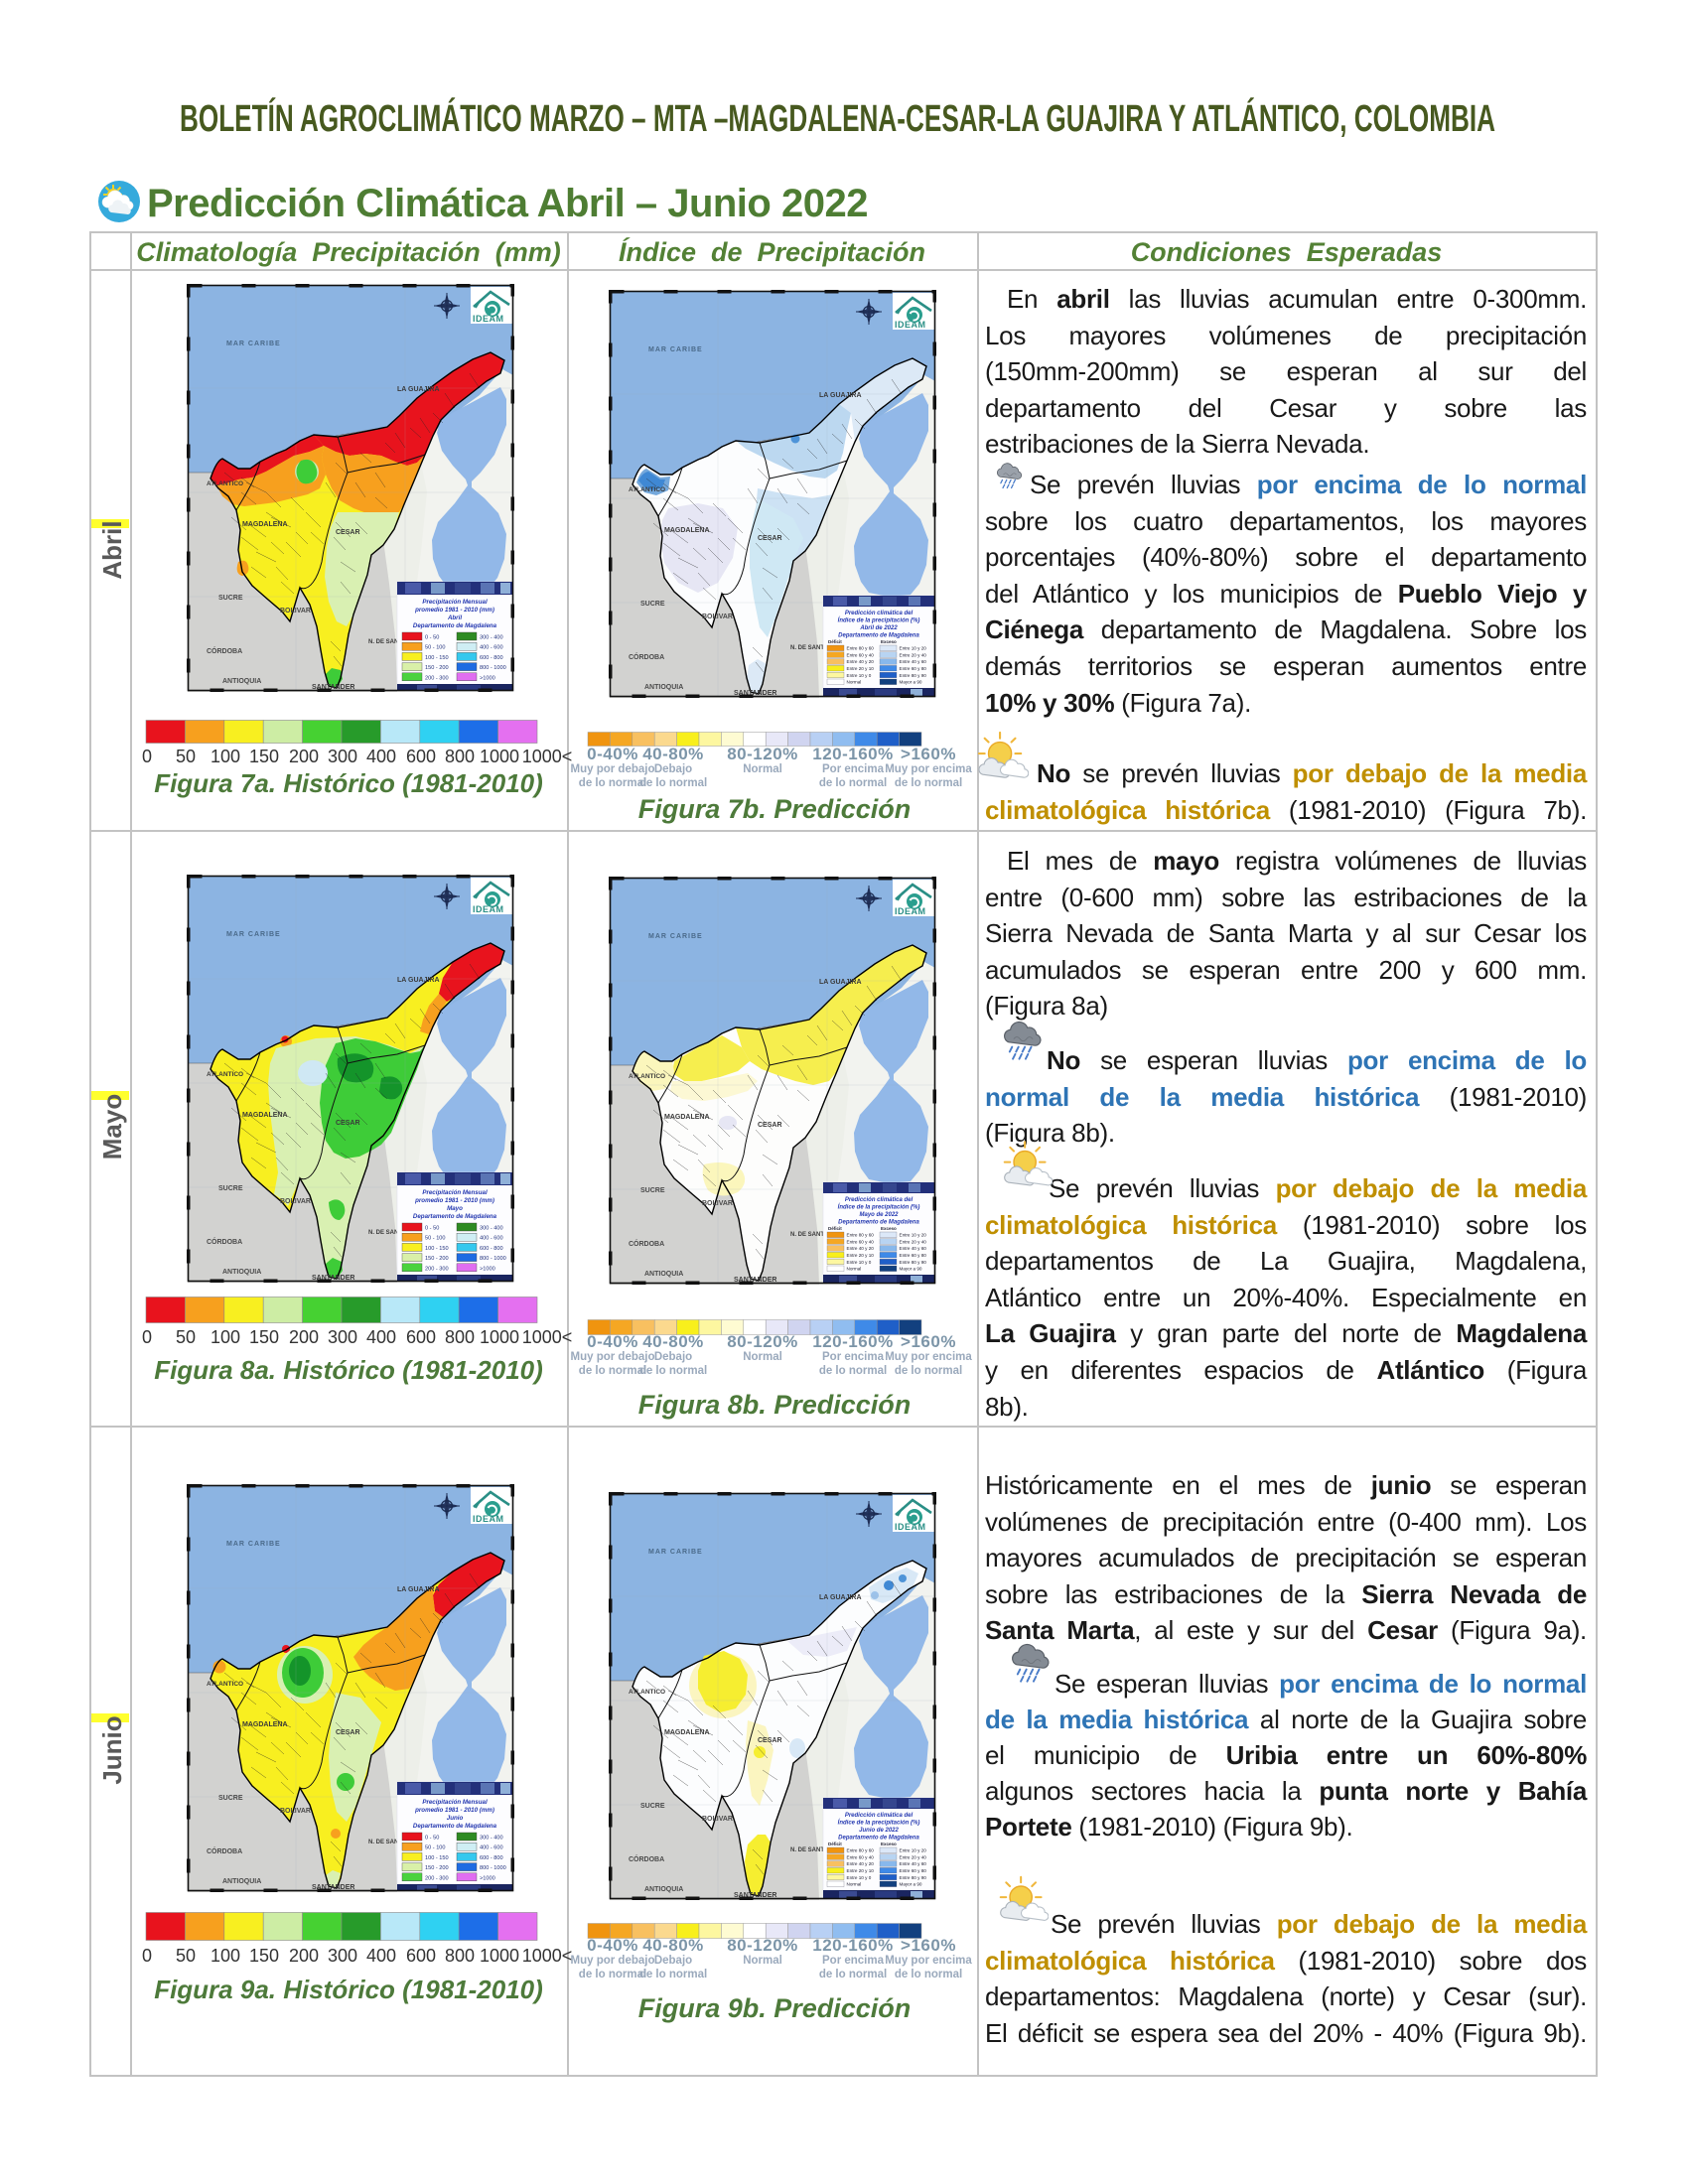 The width and height of the screenshot is (1688, 2184). Describe the element at coordinates (455, 1818) in the screenshot. I see `svg-text: Junio` at that location.